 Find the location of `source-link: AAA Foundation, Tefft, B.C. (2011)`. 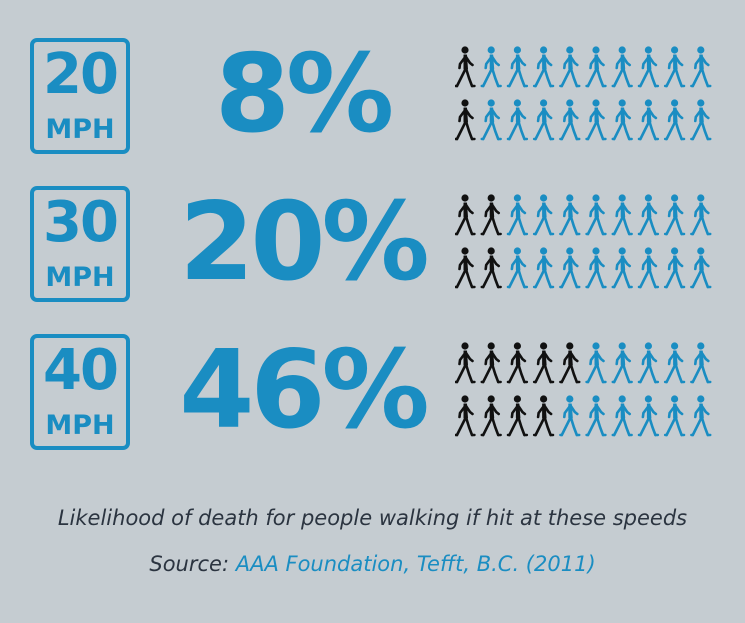

source-link: AAA Foundation, Tefft, B.C. (2011) is located at coordinates (415, 564).